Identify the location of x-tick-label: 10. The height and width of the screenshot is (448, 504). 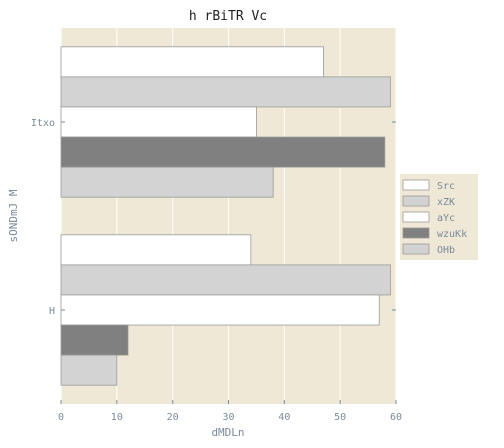
(117, 417).